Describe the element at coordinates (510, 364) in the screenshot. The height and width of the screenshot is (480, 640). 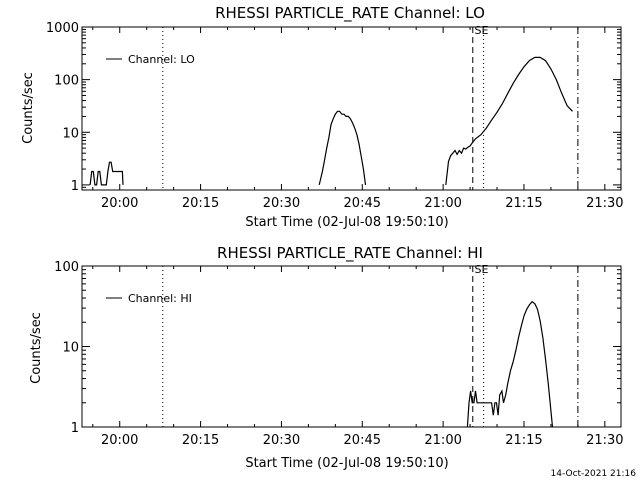
I see `series-line-hi` at that location.